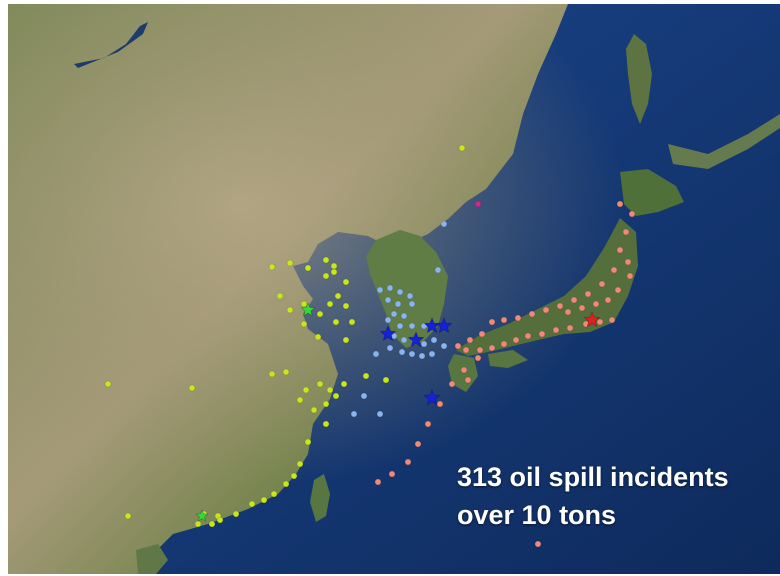  Describe the element at coordinates (639, 79) in the screenshot. I see `land-sakhalin` at that location.